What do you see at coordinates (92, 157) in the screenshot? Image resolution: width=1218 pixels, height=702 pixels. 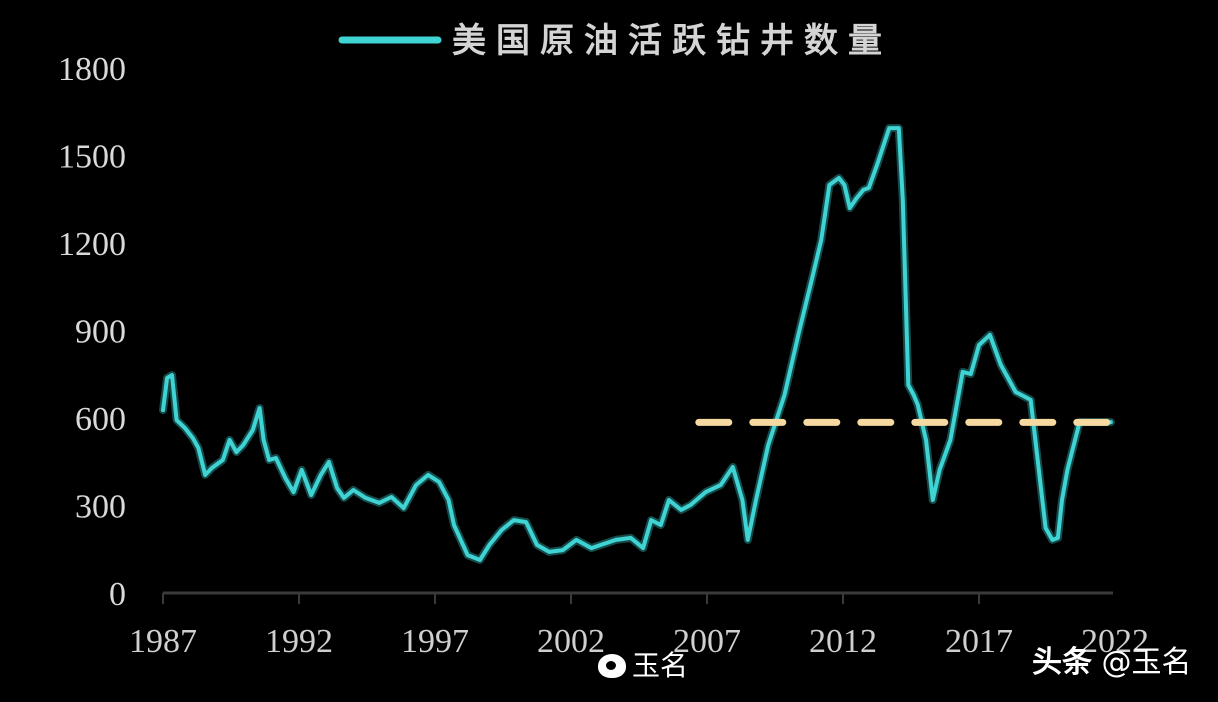 I see `y-tick-label: 1500` at bounding box center [92, 157].